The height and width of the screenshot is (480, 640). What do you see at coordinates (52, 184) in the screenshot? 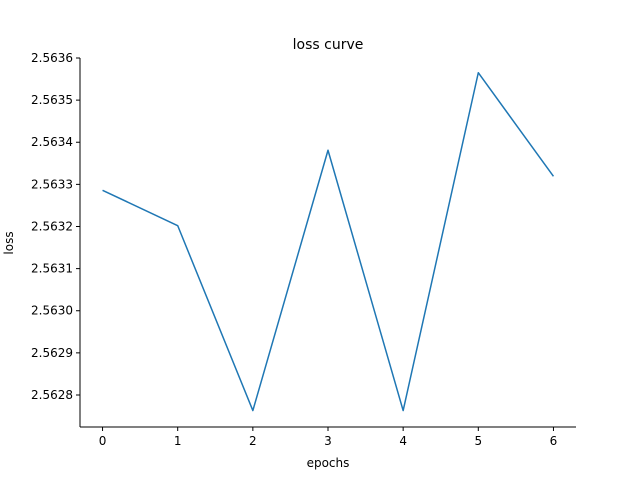
I see `y-tick-label: 2.5633` at bounding box center [52, 184].